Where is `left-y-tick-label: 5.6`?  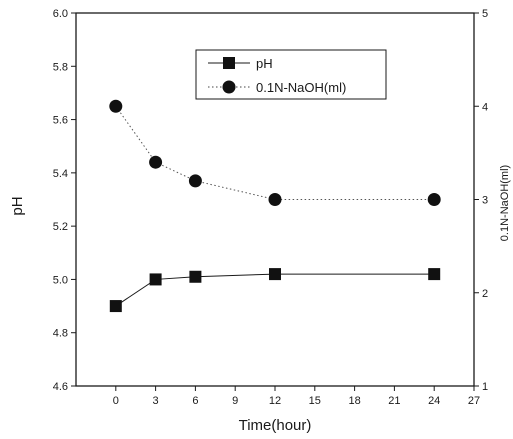 left-y-tick-label: 5.6 is located at coordinates (60, 121).